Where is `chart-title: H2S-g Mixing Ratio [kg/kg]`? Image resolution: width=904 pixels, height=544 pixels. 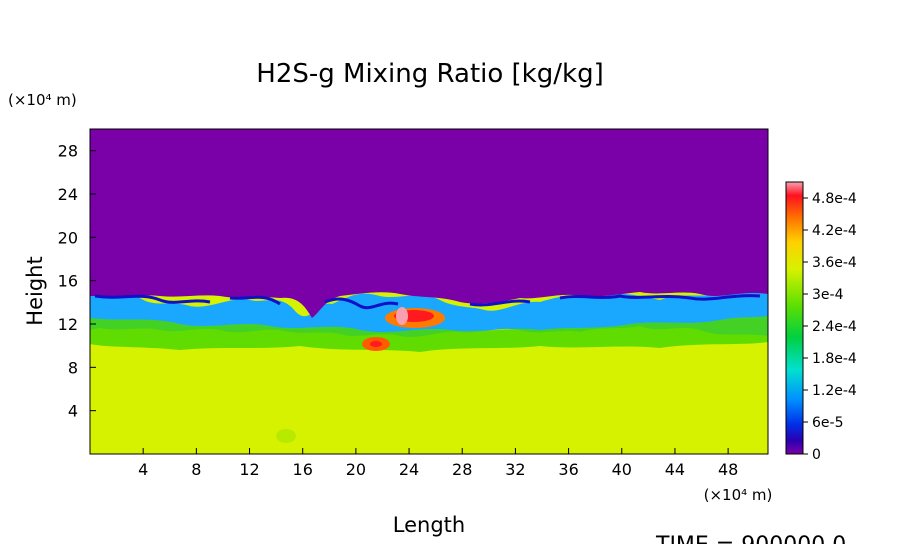
chart-title: H2S-g Mixing Ratio [kg/kg] is located at coordinates (429, 74).